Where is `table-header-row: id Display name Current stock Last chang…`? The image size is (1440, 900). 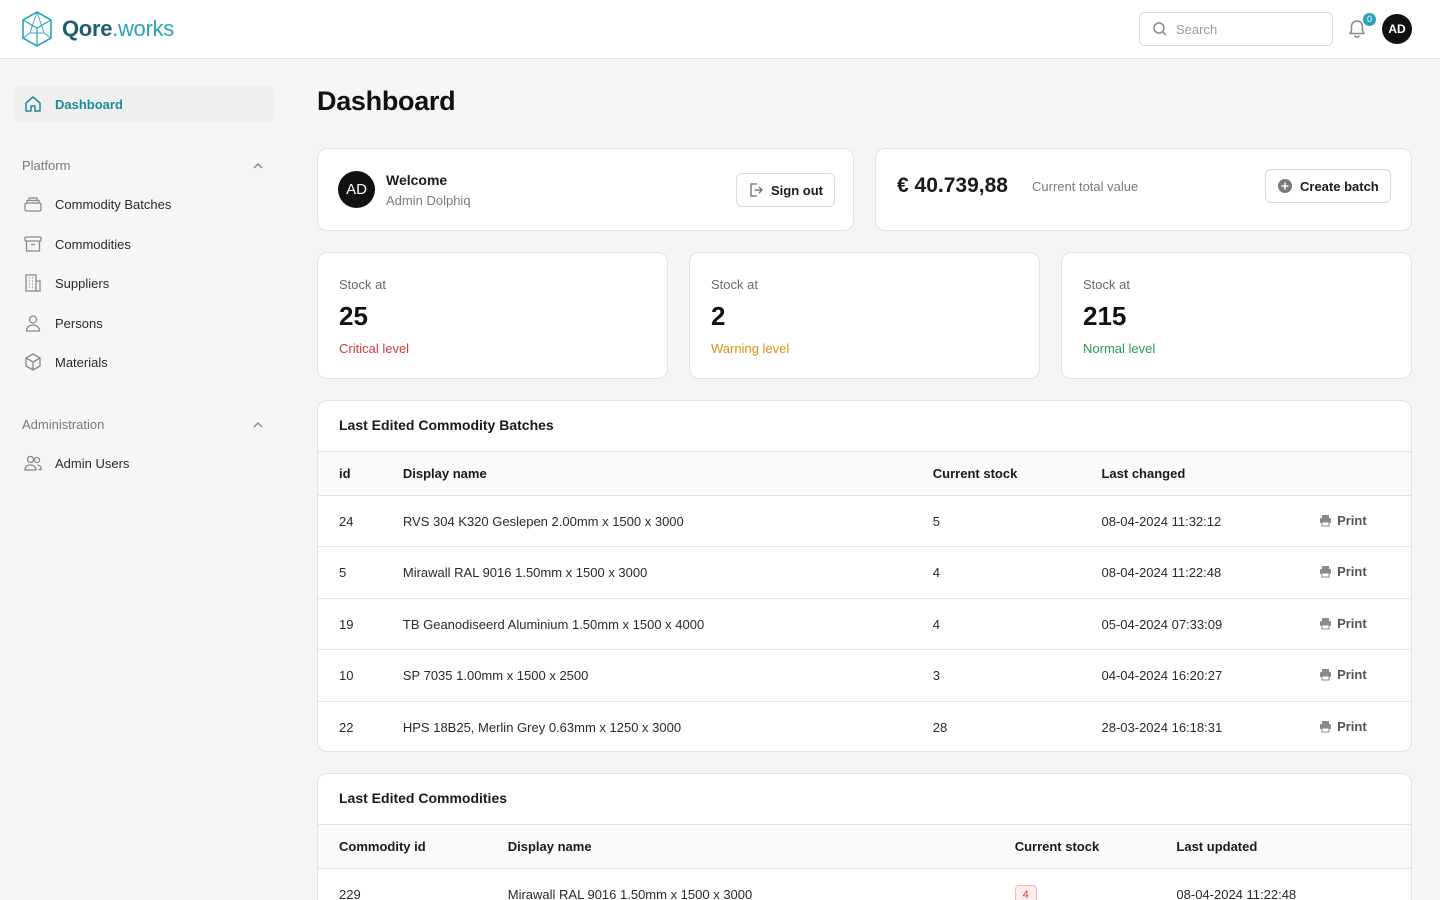 table-header-row: id Display name Current stock Last chang… is located at coordinates (864, 473).